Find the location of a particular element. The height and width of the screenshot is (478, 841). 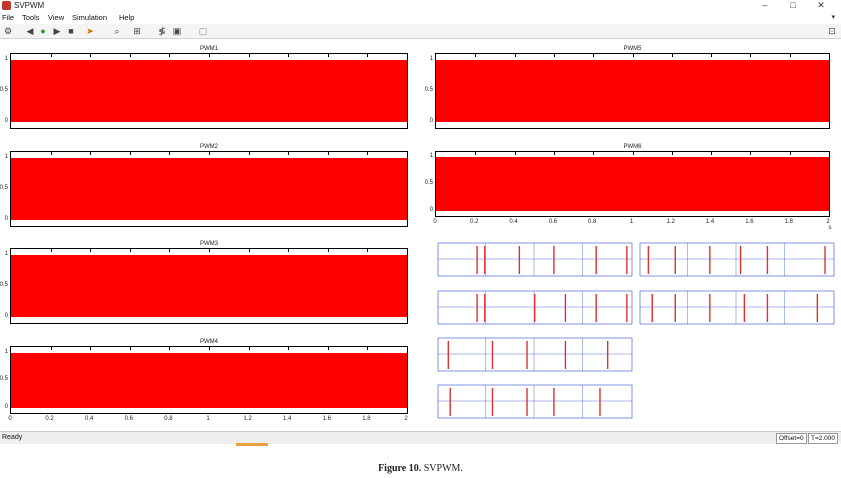

scope-panel-pwm5: PWM5 1 0.5 0 is located at coordinates (627, 87).